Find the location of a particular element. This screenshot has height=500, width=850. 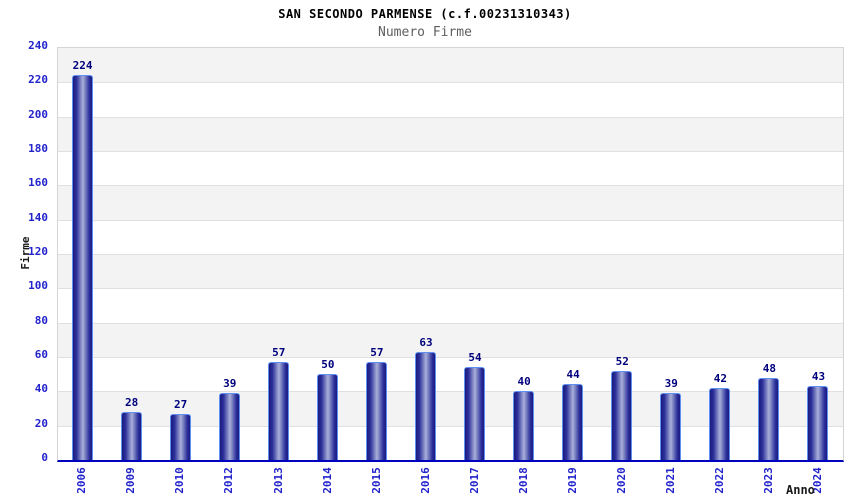

bar-2019 is located at coordinates (573, 422).